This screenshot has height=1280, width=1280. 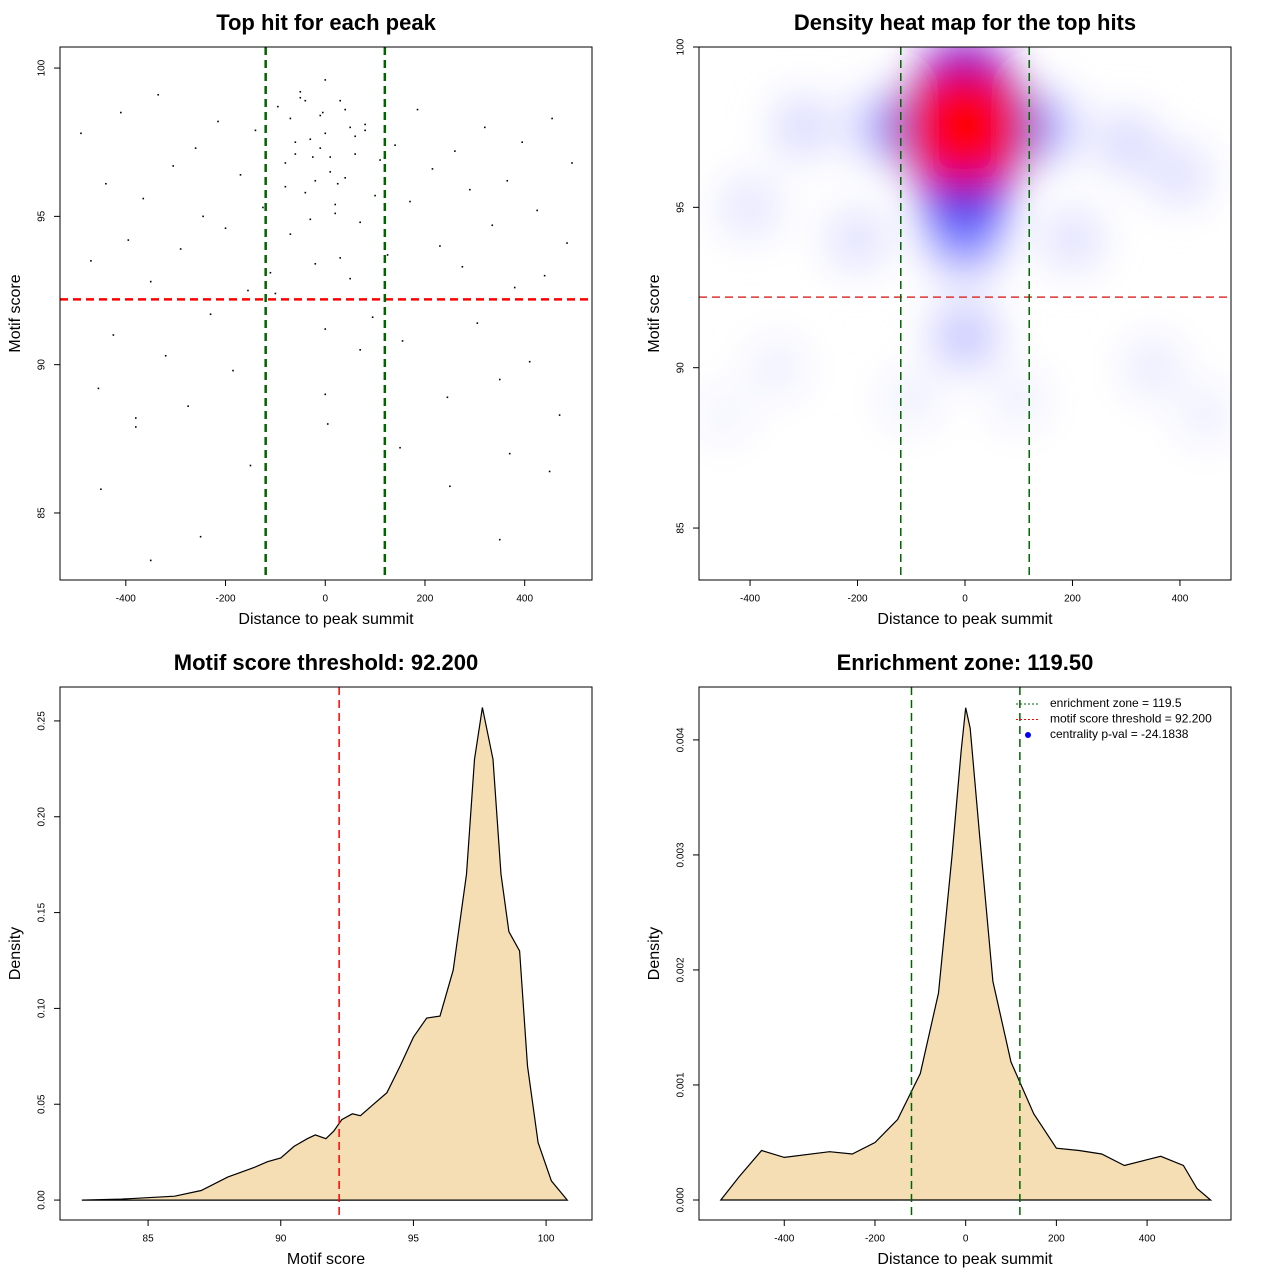 I want to click on legend-symbol, so click(x=1028, y=735).